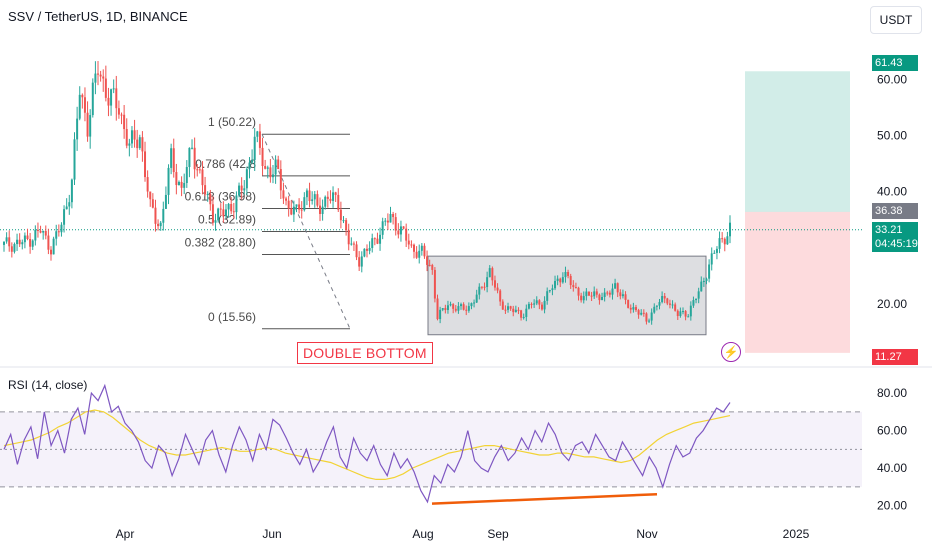  Describe the element at coordinates (896, 20) in the screenshot. I see `currency-button: USDT` at that location.